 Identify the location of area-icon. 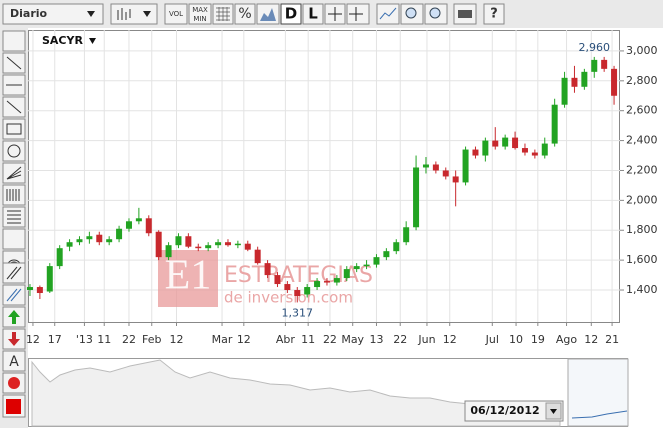
(268, 14).